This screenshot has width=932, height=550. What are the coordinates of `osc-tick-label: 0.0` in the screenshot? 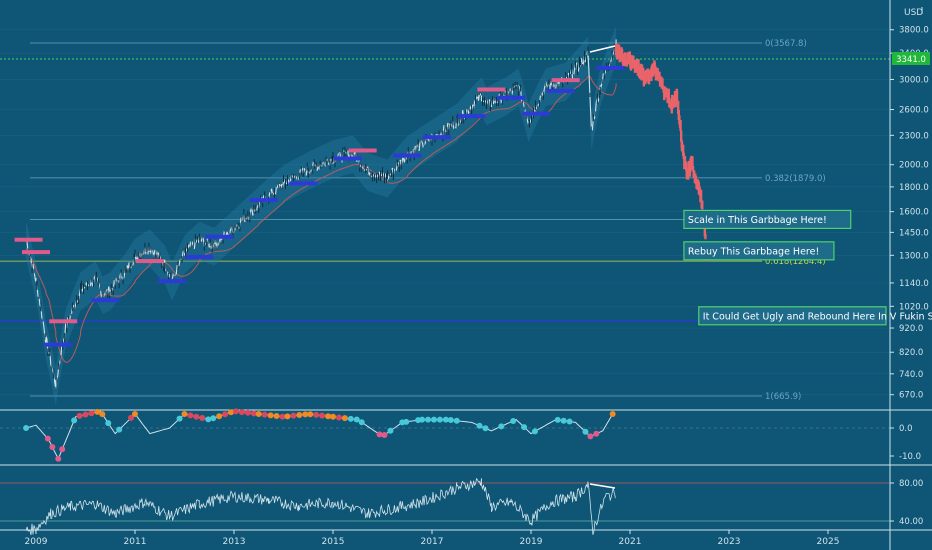 It's located at (906, 429).